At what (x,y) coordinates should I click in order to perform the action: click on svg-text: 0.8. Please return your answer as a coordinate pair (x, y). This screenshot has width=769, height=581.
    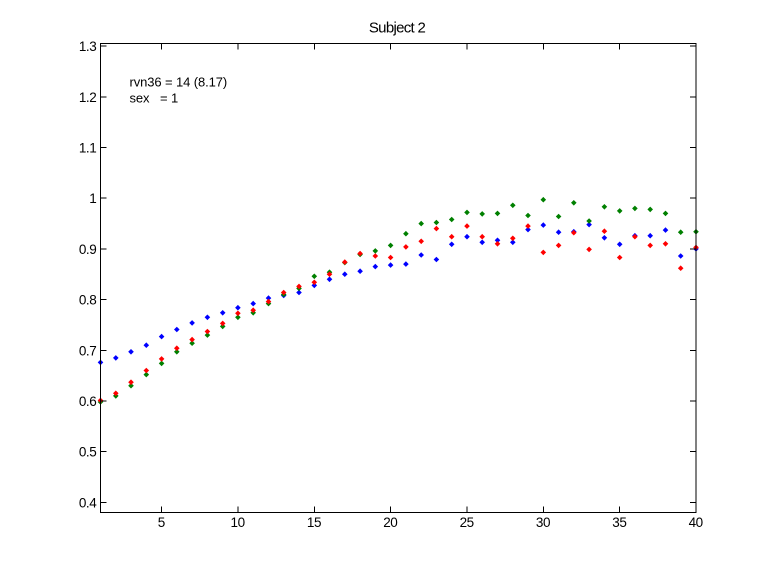
    Looking at the image, I should click on (88, 300).